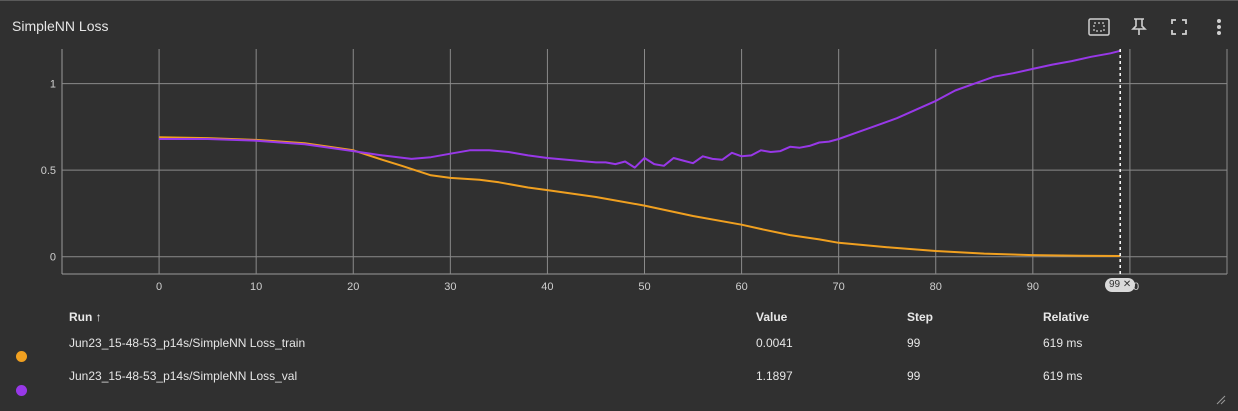 This screenshot has height=411, width=1238. What do you see at coordinates (48, 171) in the screenshot?
I see `y-tick-label: 0.5` at bounding box center [48, 171].